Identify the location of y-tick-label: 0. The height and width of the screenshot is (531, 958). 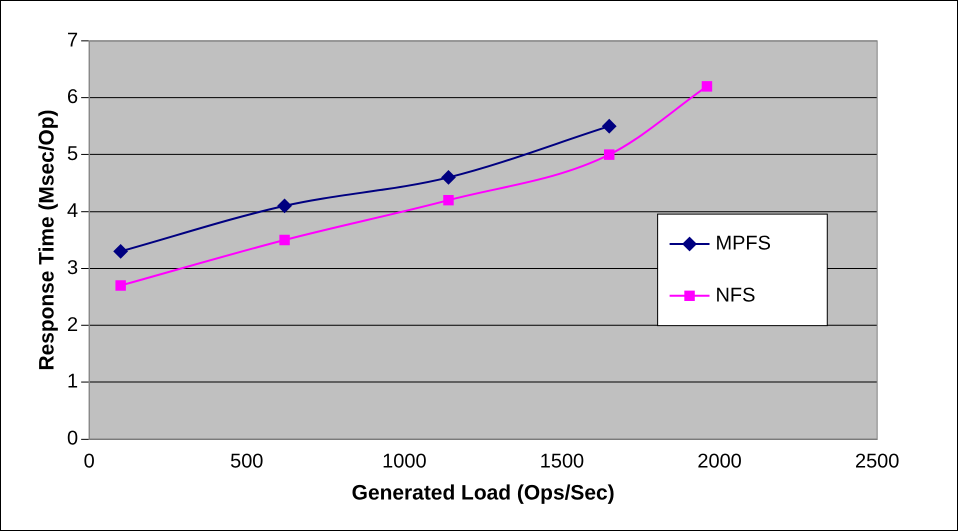
(72, 439).